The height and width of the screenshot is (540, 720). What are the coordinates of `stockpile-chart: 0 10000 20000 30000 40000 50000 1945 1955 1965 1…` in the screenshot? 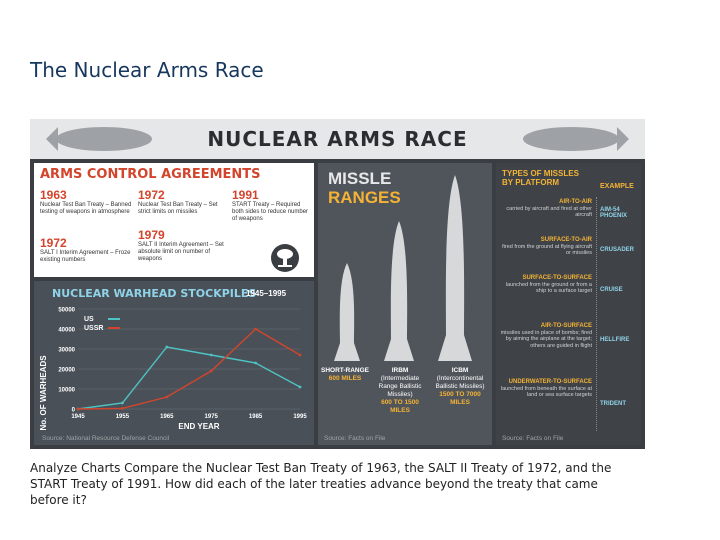 It's located at (173, 370).